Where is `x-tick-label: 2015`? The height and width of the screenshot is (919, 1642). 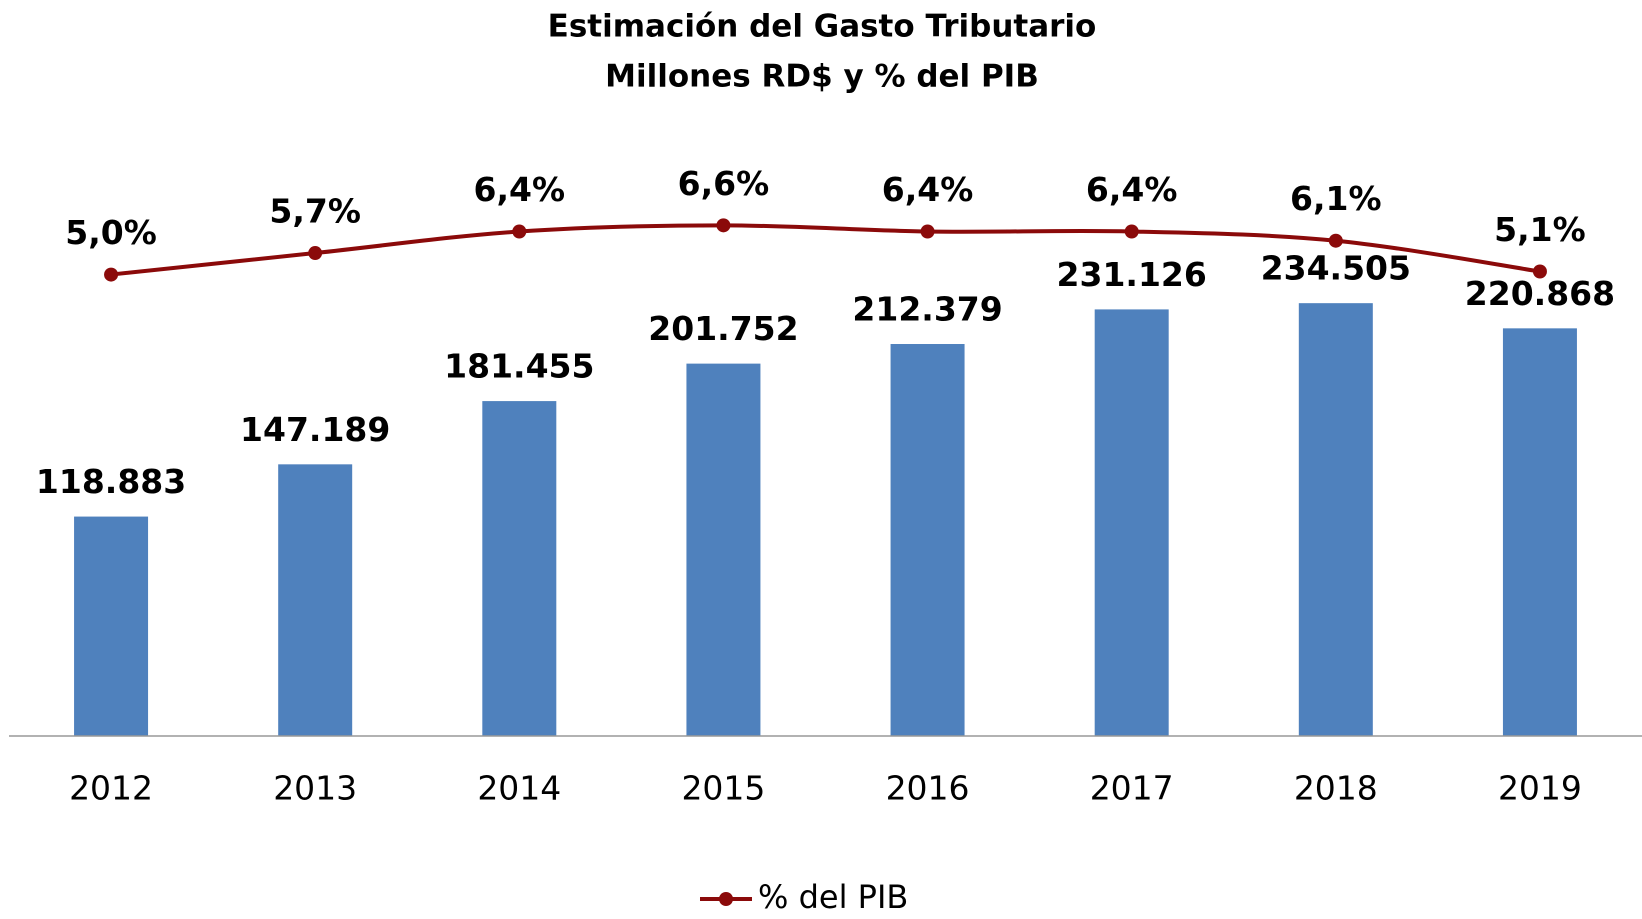
x-tick-label: 2015 is located at coordinates (723, 788).